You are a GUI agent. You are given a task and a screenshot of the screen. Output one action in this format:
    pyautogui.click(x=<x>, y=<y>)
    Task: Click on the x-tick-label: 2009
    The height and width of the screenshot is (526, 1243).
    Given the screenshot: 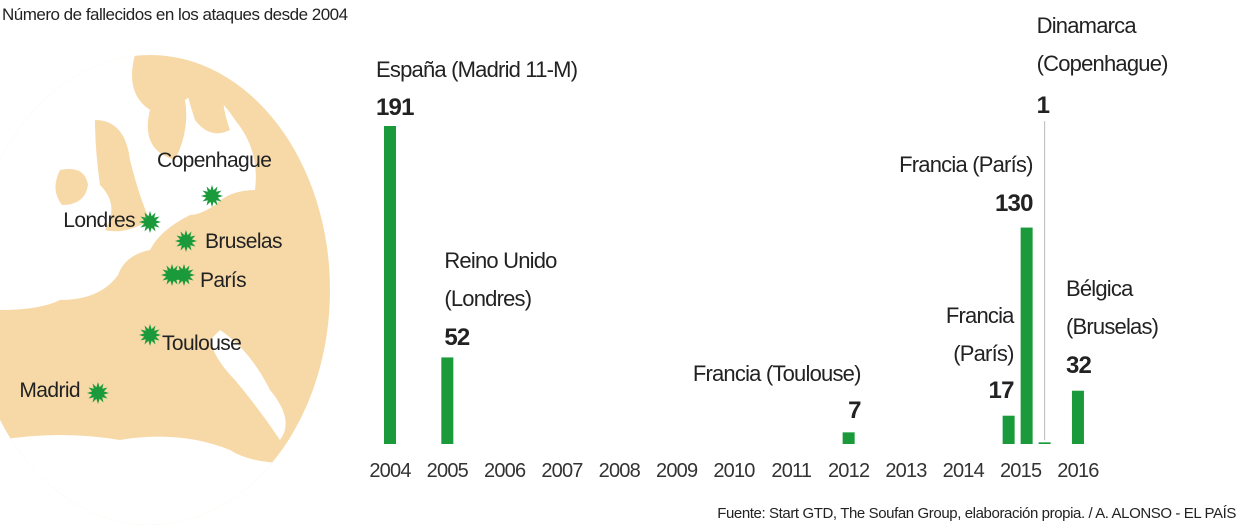 What is the action you would take?
    pyautogui.click(x=677, y=471)
    